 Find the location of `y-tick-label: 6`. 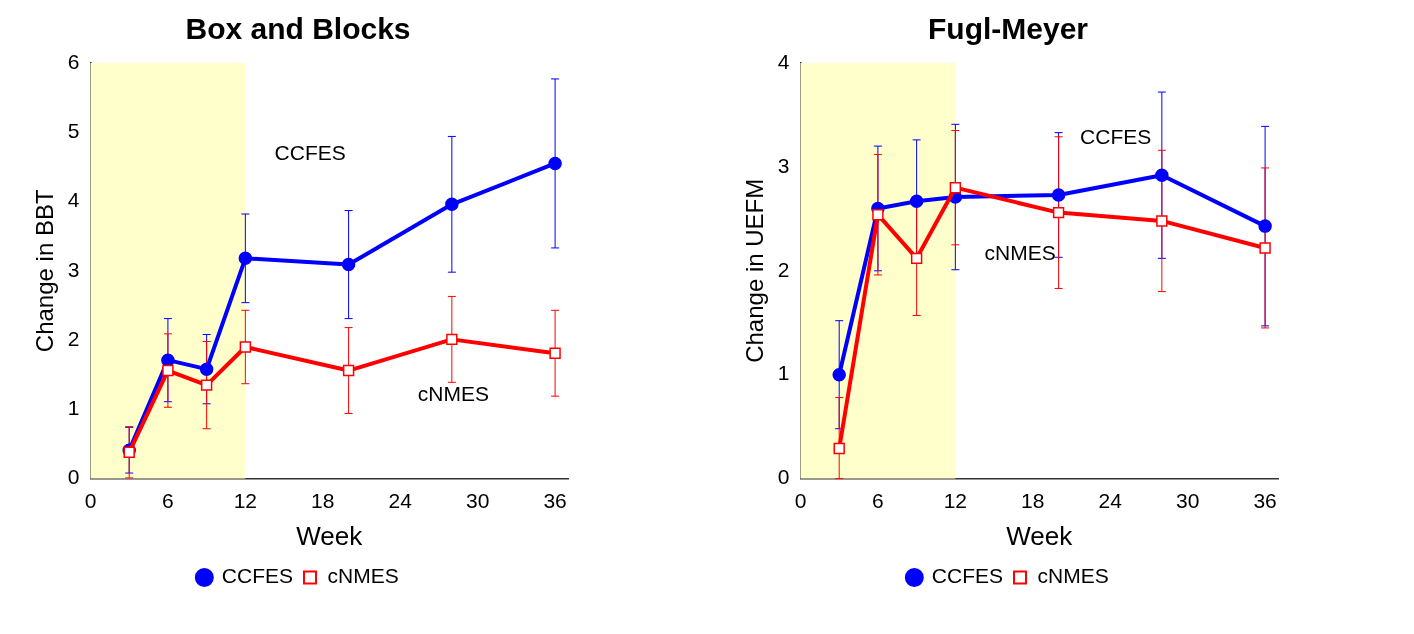

y-tick-label: 6 is located at coordinates (73, 61).